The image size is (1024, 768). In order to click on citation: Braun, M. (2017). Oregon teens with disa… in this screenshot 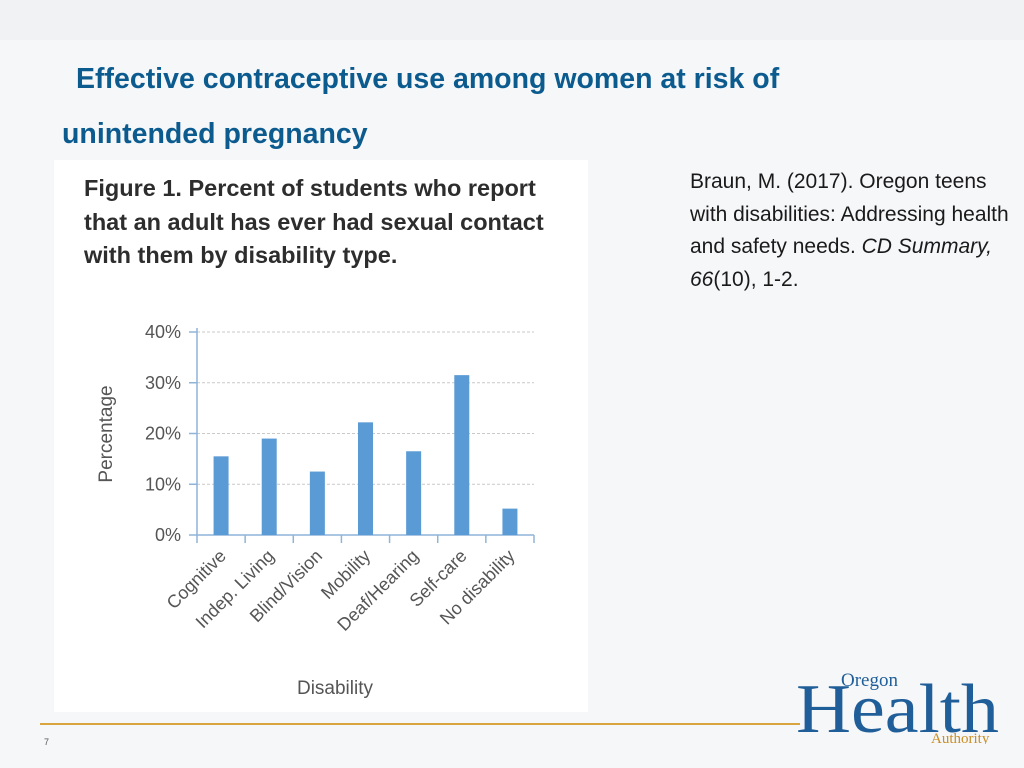, I will do `click(850, 231)`.